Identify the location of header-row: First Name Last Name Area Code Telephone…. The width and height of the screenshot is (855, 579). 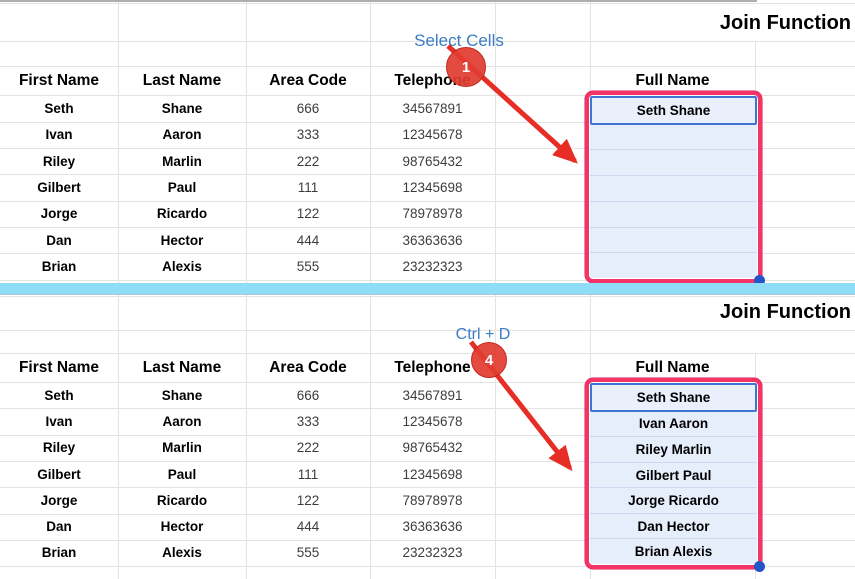
(427, 367).